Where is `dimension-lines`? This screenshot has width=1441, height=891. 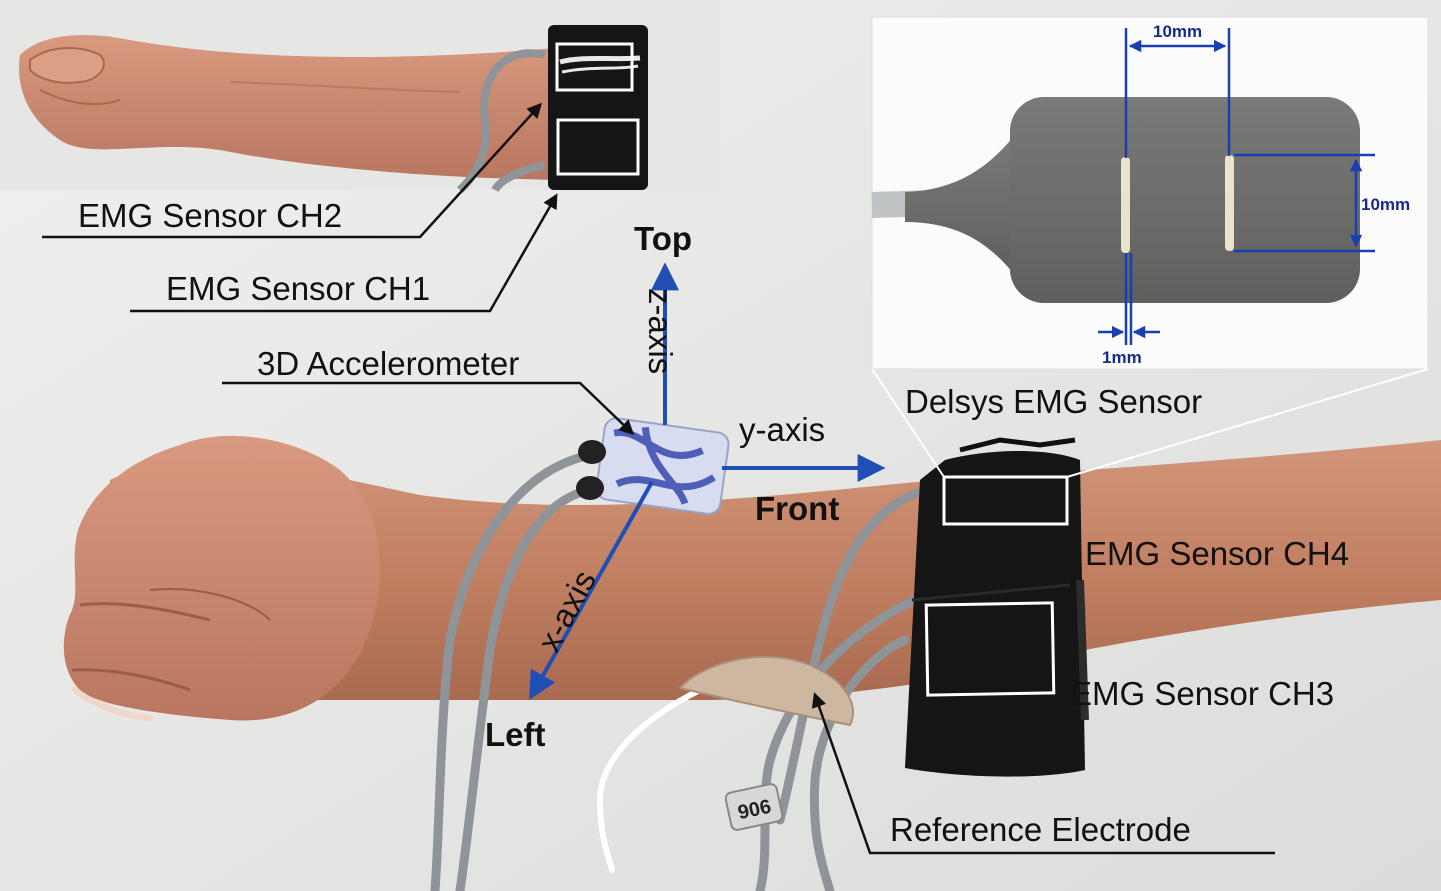 dimension-lines is located at coordinates (1236, 186).